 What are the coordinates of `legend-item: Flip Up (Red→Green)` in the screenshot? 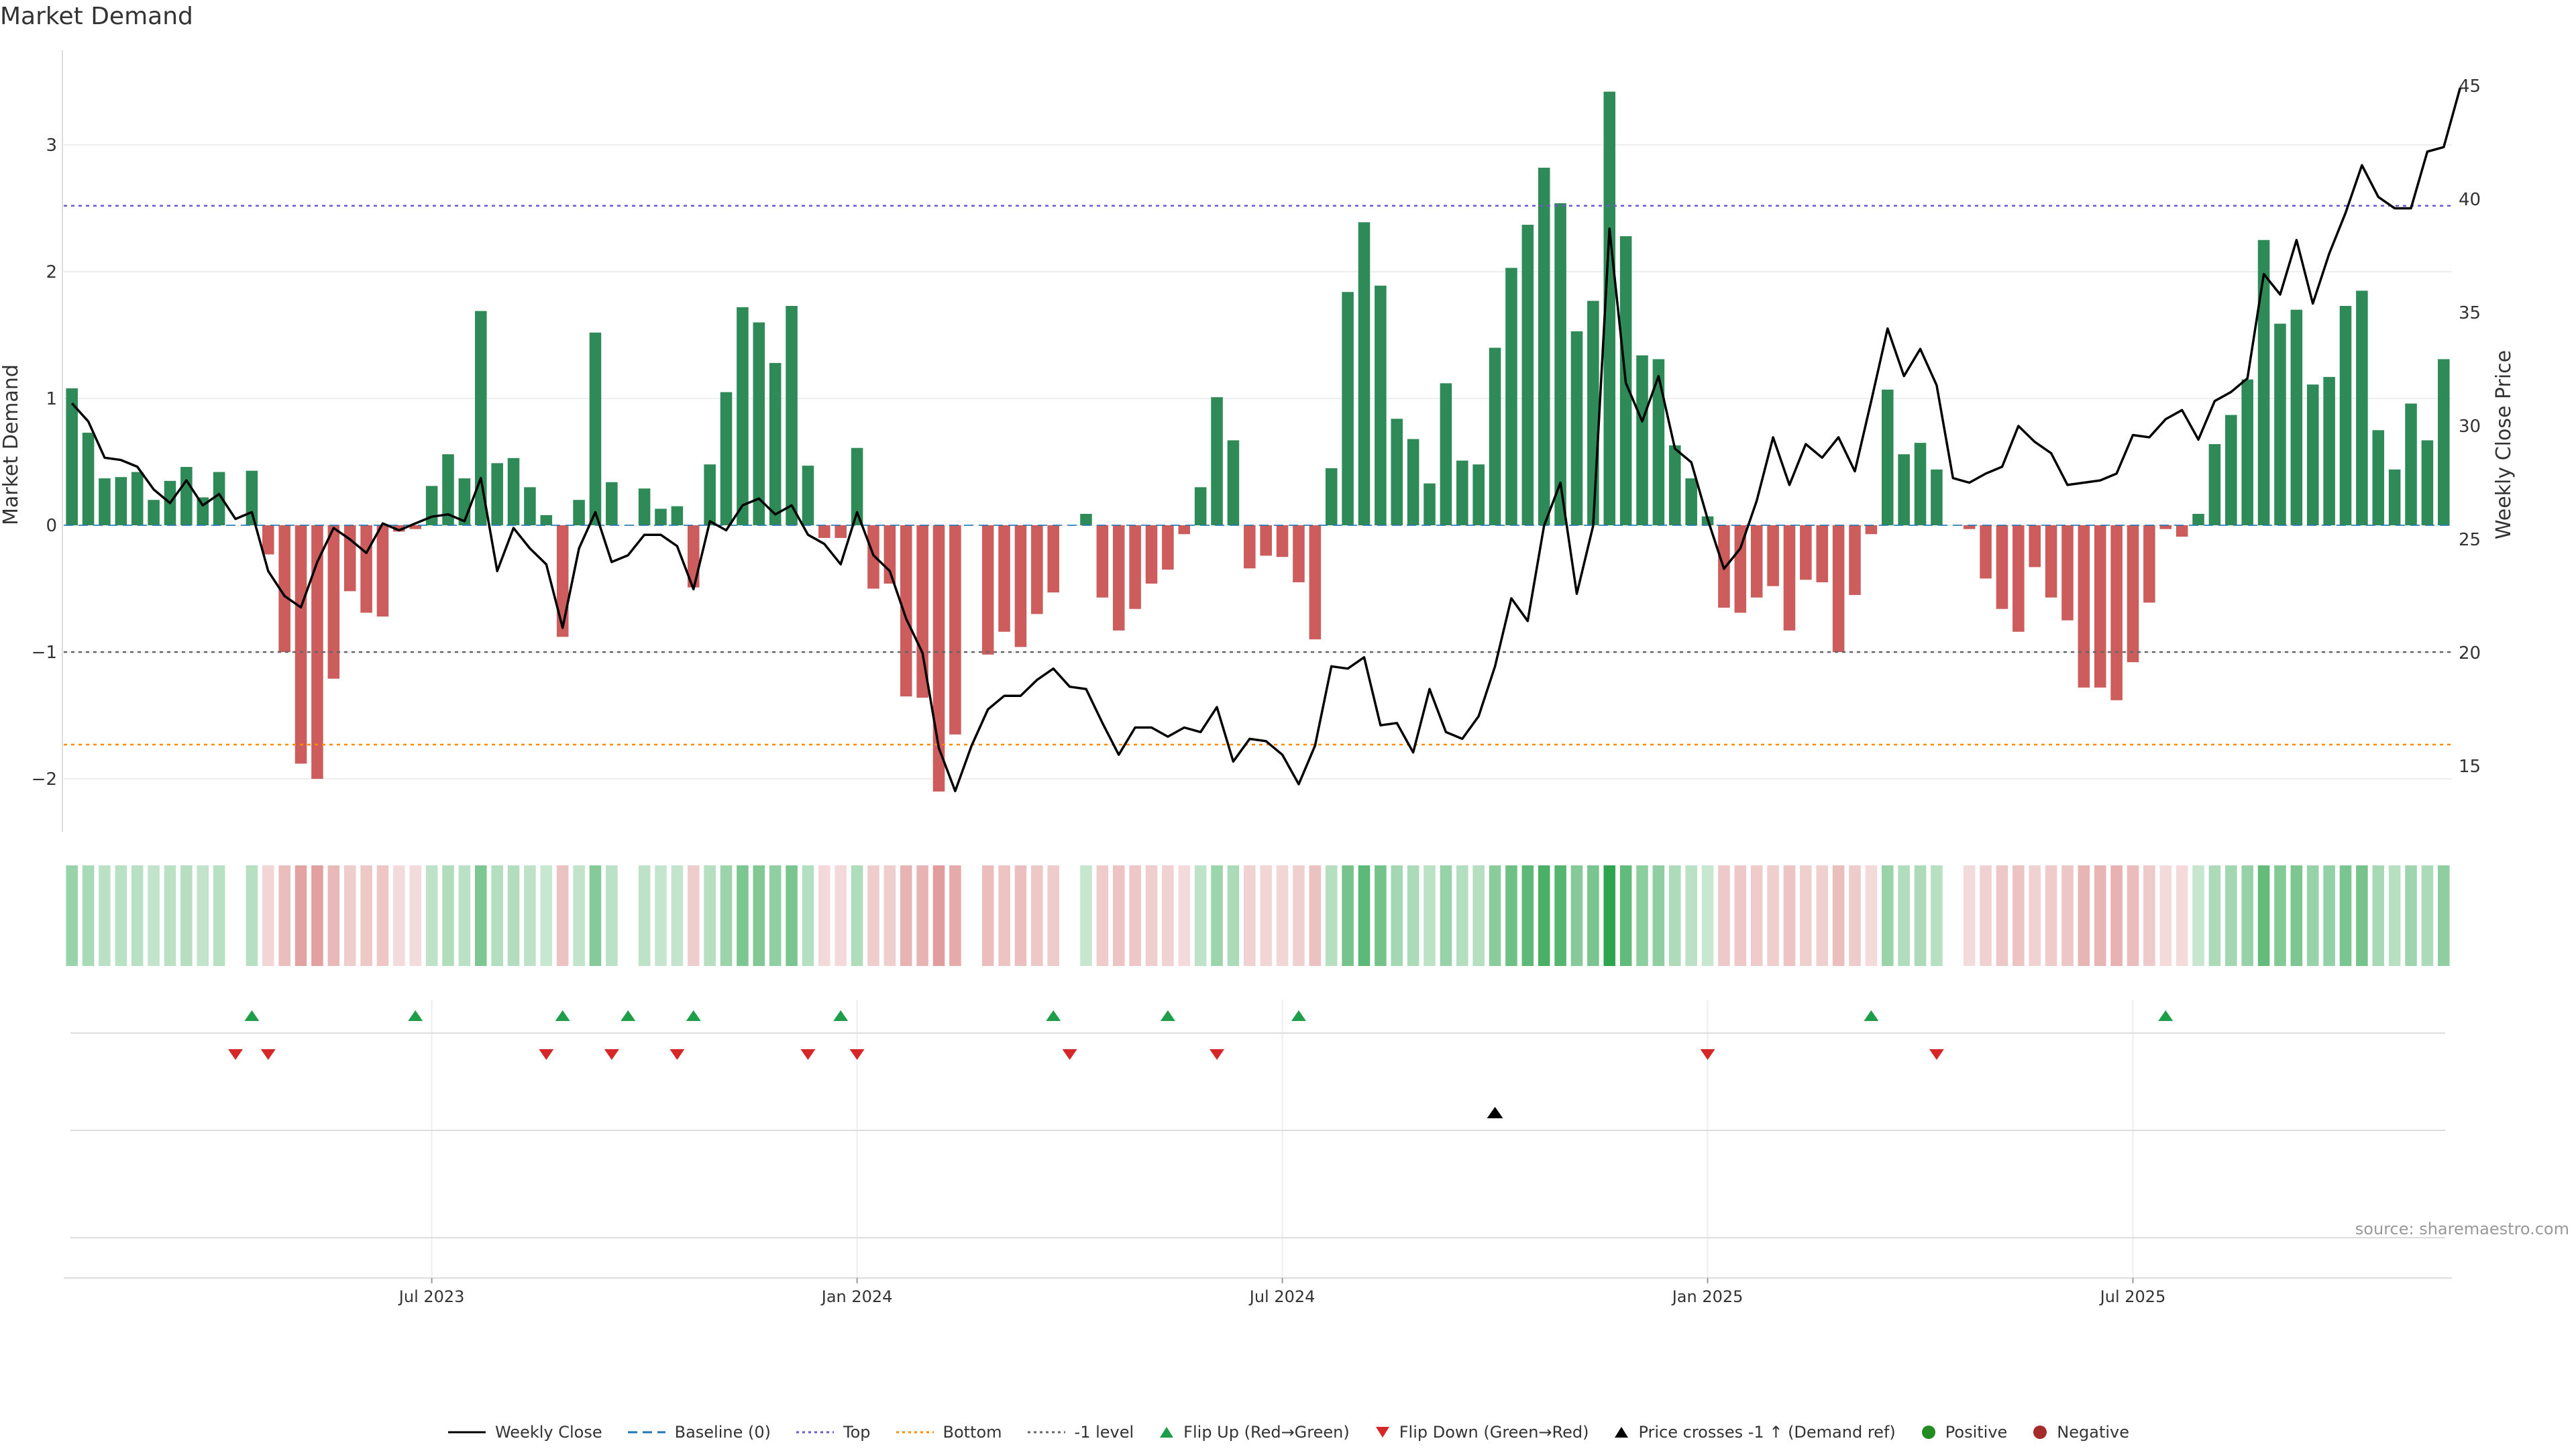 It's located at (1254, 1432).